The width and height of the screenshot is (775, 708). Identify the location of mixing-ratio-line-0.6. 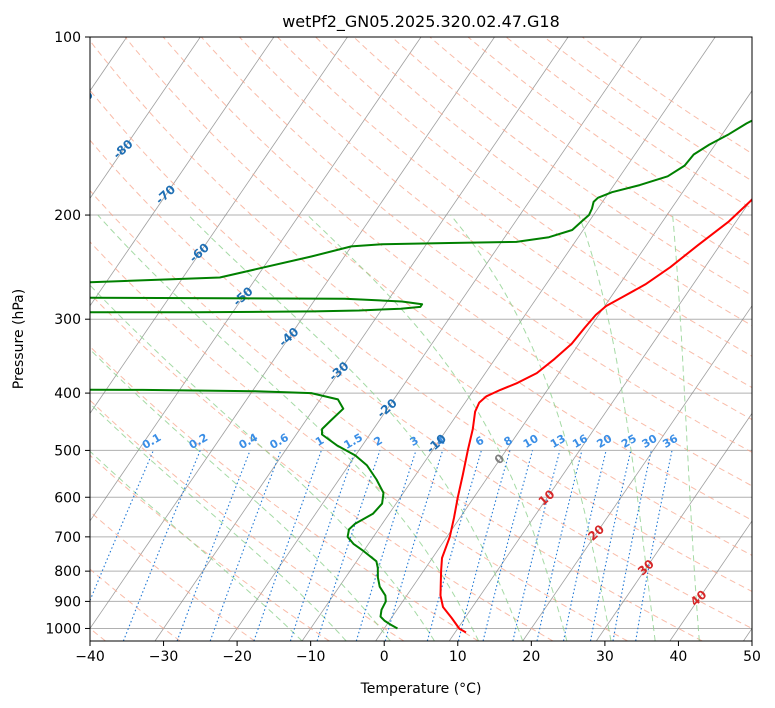
(245, 545).